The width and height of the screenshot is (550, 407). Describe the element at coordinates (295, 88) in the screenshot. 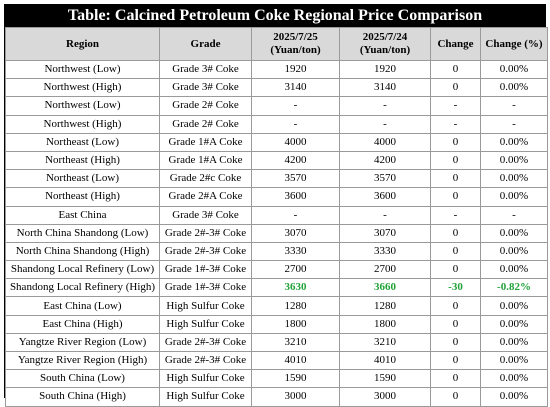

I see `cell-price-date-1: 3140` at that location.